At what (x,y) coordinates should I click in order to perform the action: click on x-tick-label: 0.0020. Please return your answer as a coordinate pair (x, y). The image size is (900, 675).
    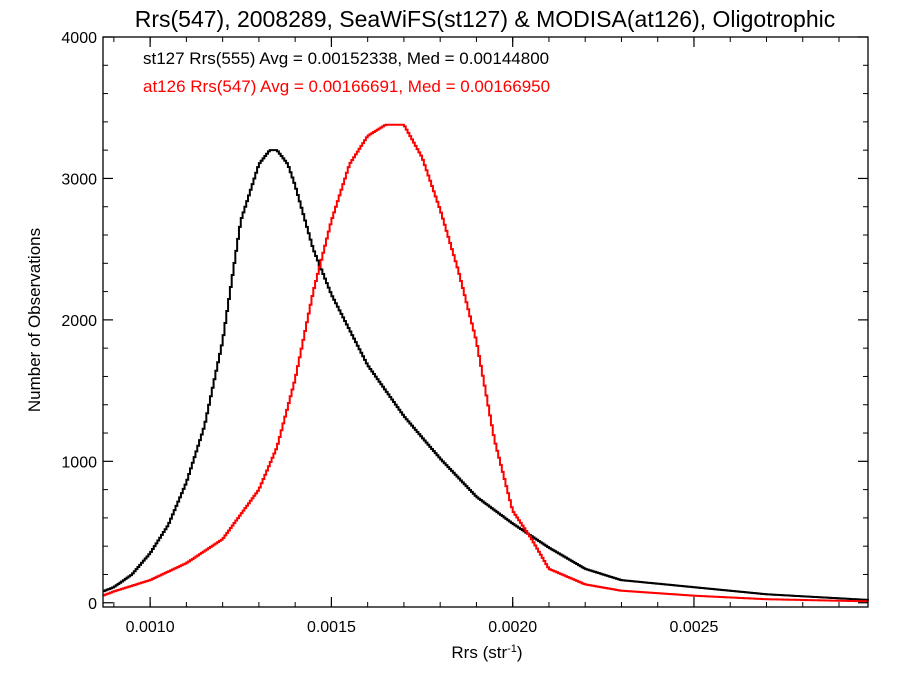
    Looking at the image, I should click on (512, 627).